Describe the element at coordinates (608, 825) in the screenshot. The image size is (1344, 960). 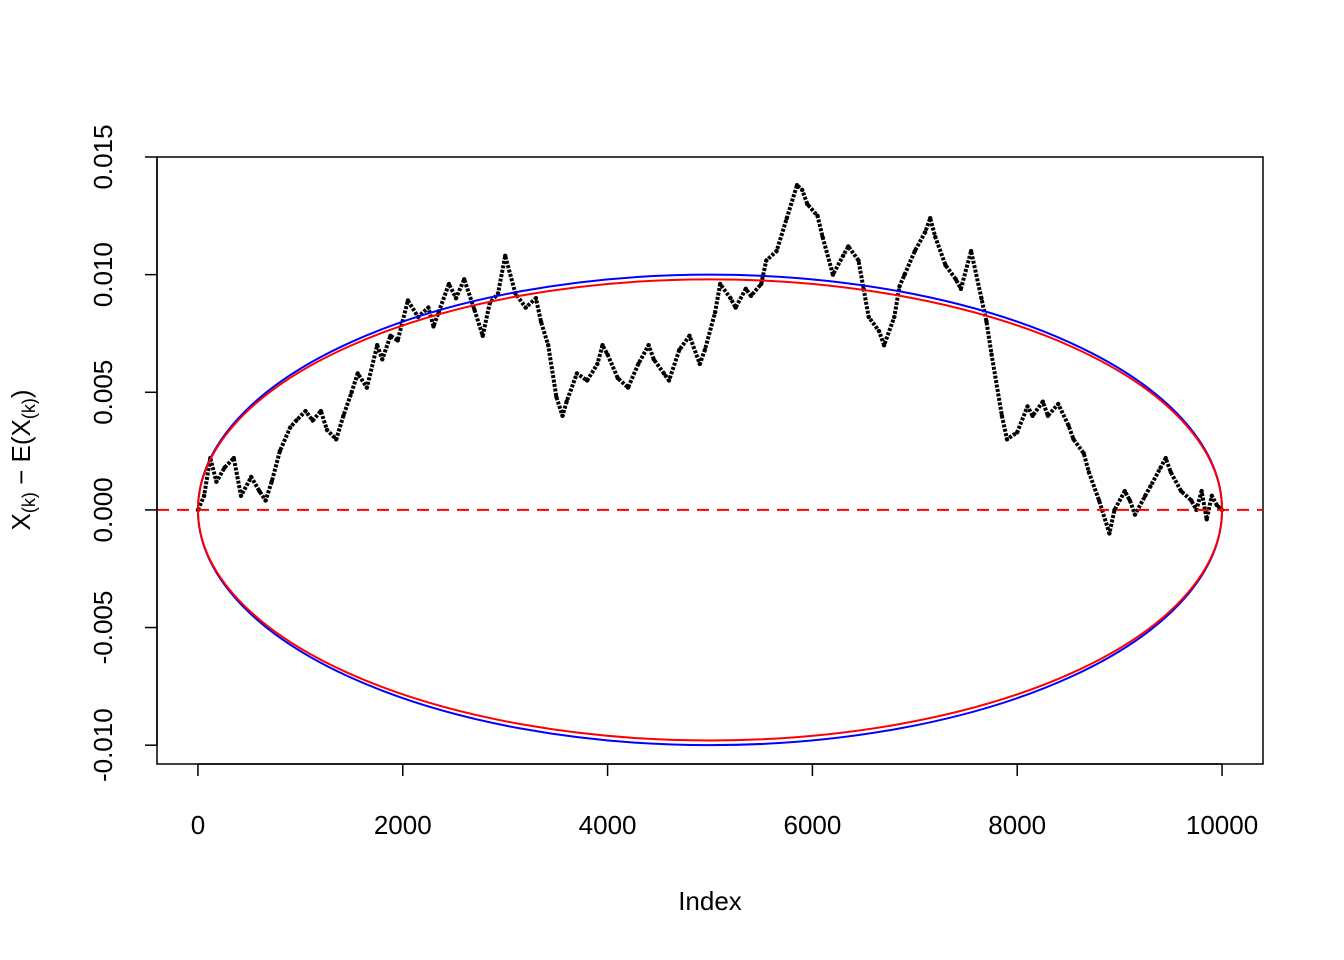
I see `x-tick-label: 4000` at that location.